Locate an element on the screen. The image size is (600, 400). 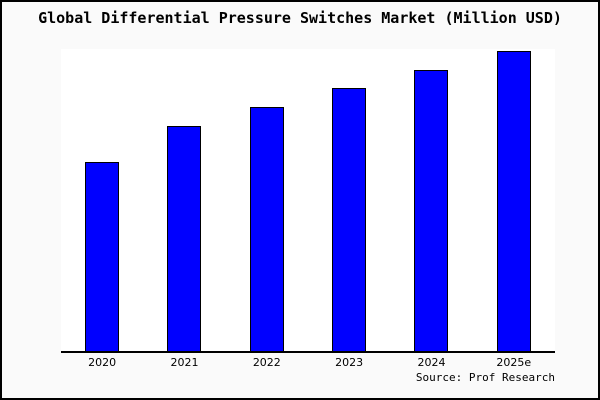
bar-slot-2022 is located at coordinates (267, 200).